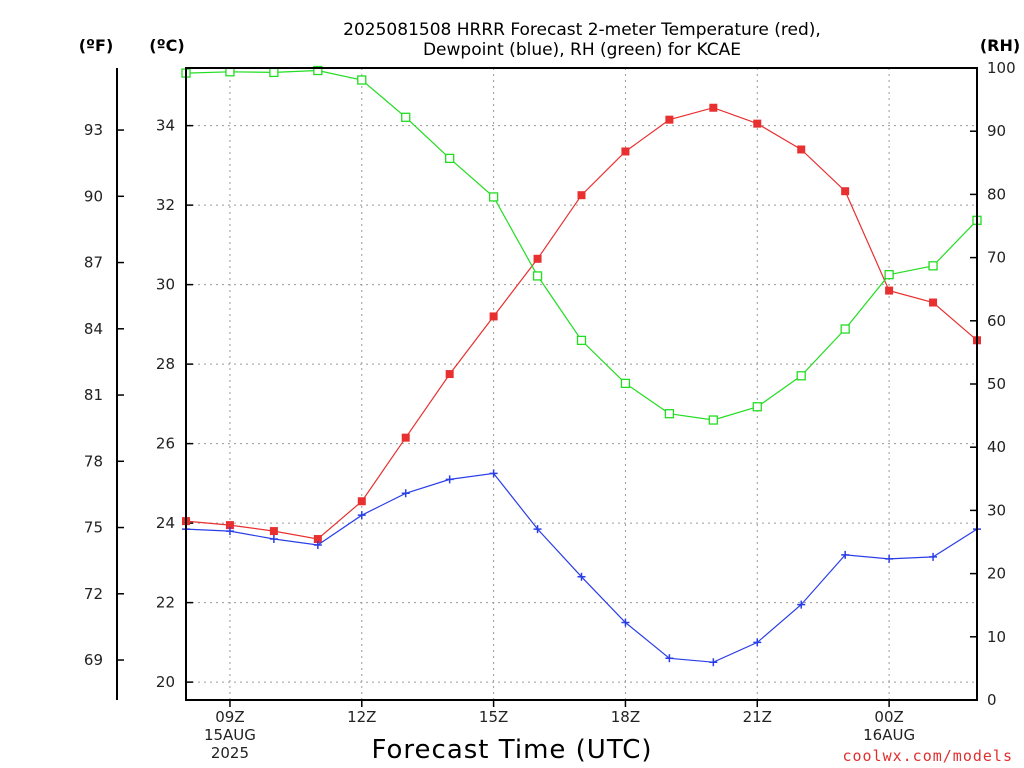 Image resolution: width=1024 pixels, height=768 pixels. What do you see at coordinates (996, 131) in the screenshot?
I see `rh-tick-label: 90` at bounding box center [996, 131].